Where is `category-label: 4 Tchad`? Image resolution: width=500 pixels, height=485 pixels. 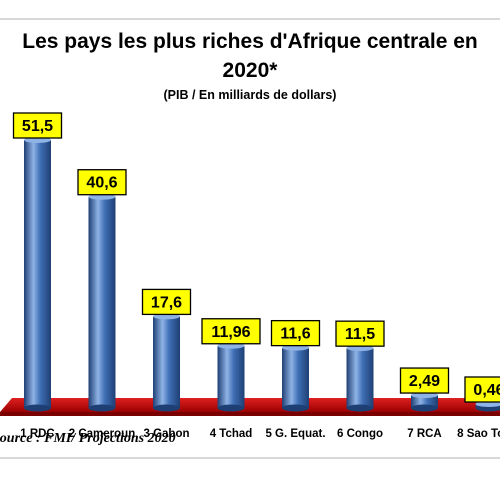
category-label: 4 Tchad is located at coordinates (231, 434).